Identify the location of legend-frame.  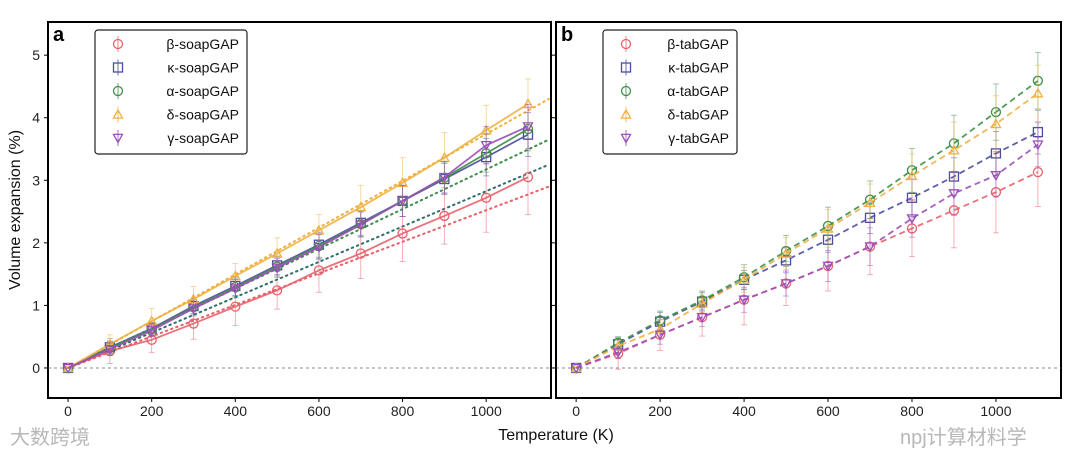
(171, 92).